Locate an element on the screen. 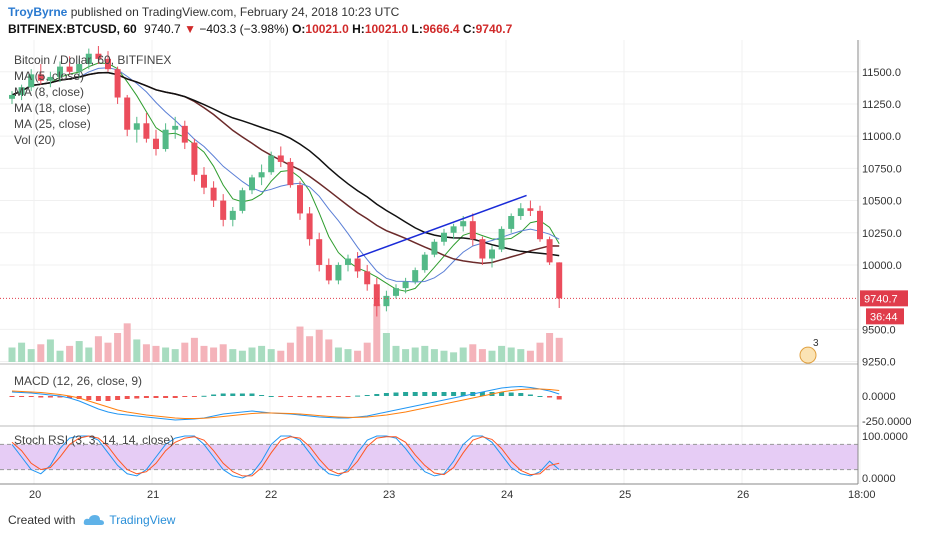 The height and width of the screenshot is (538, 926). open-label: O: is located at coordinates (299, 29).